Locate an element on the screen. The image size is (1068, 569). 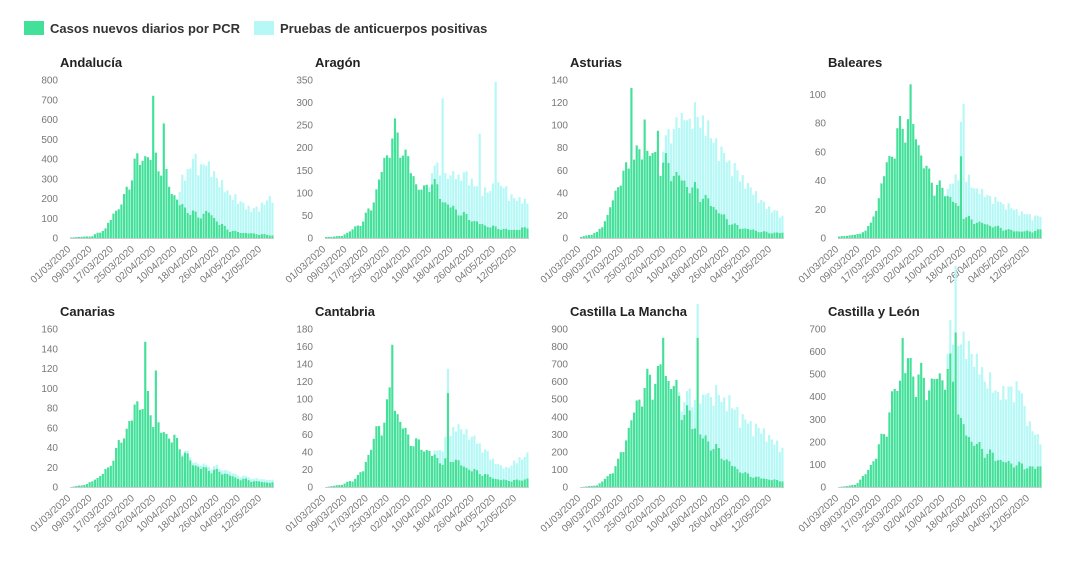
legend-item-pcr: Casos nuevos diarios por PCR is located at coordinates (132, 28).